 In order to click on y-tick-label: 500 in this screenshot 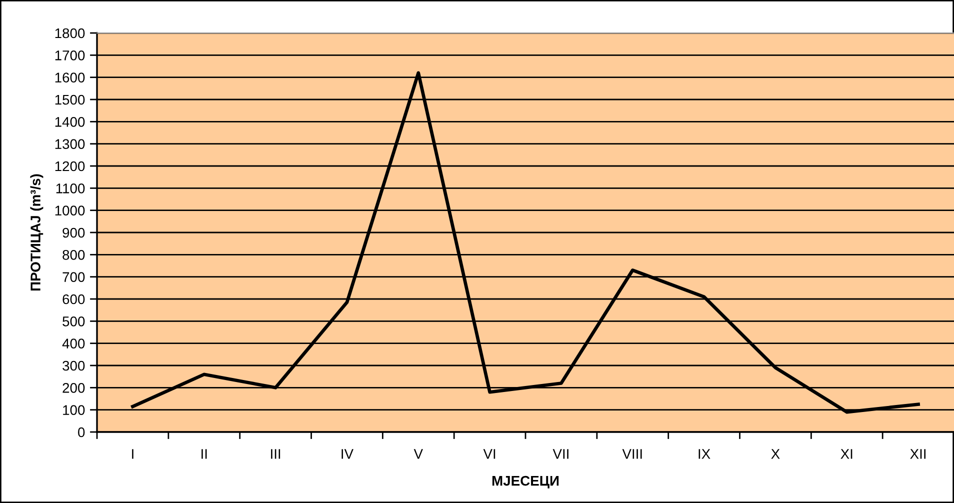, I will do `click(73, 321)`.